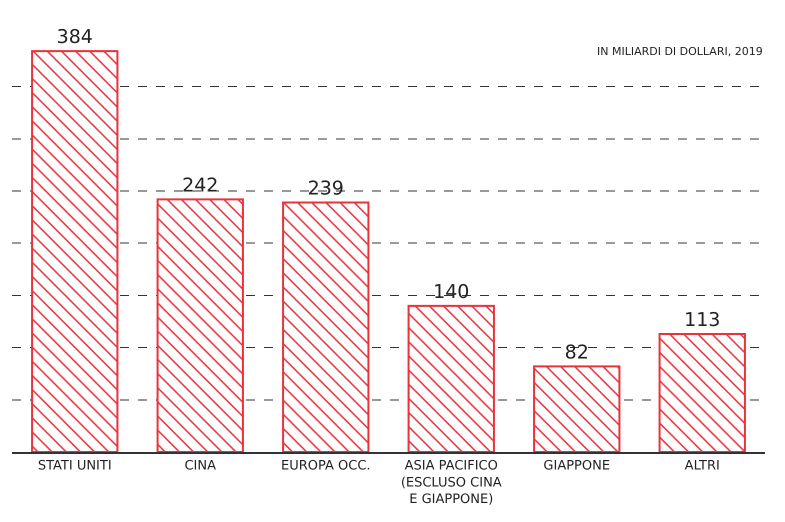 The width and height of the screenshot is (785, 522). Describe the element at coordinates (702, 320) in the screenshot. I see `data-label: 113` at that location.